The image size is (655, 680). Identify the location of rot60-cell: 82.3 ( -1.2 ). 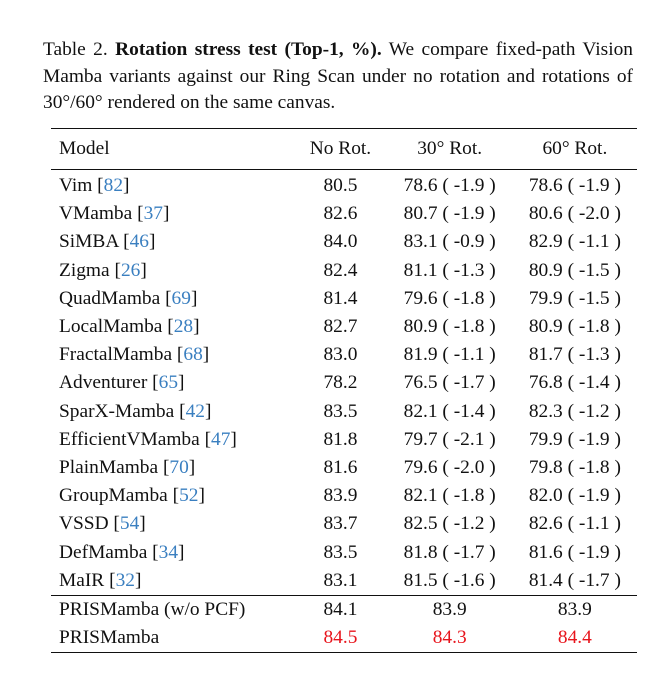
(574, 411).